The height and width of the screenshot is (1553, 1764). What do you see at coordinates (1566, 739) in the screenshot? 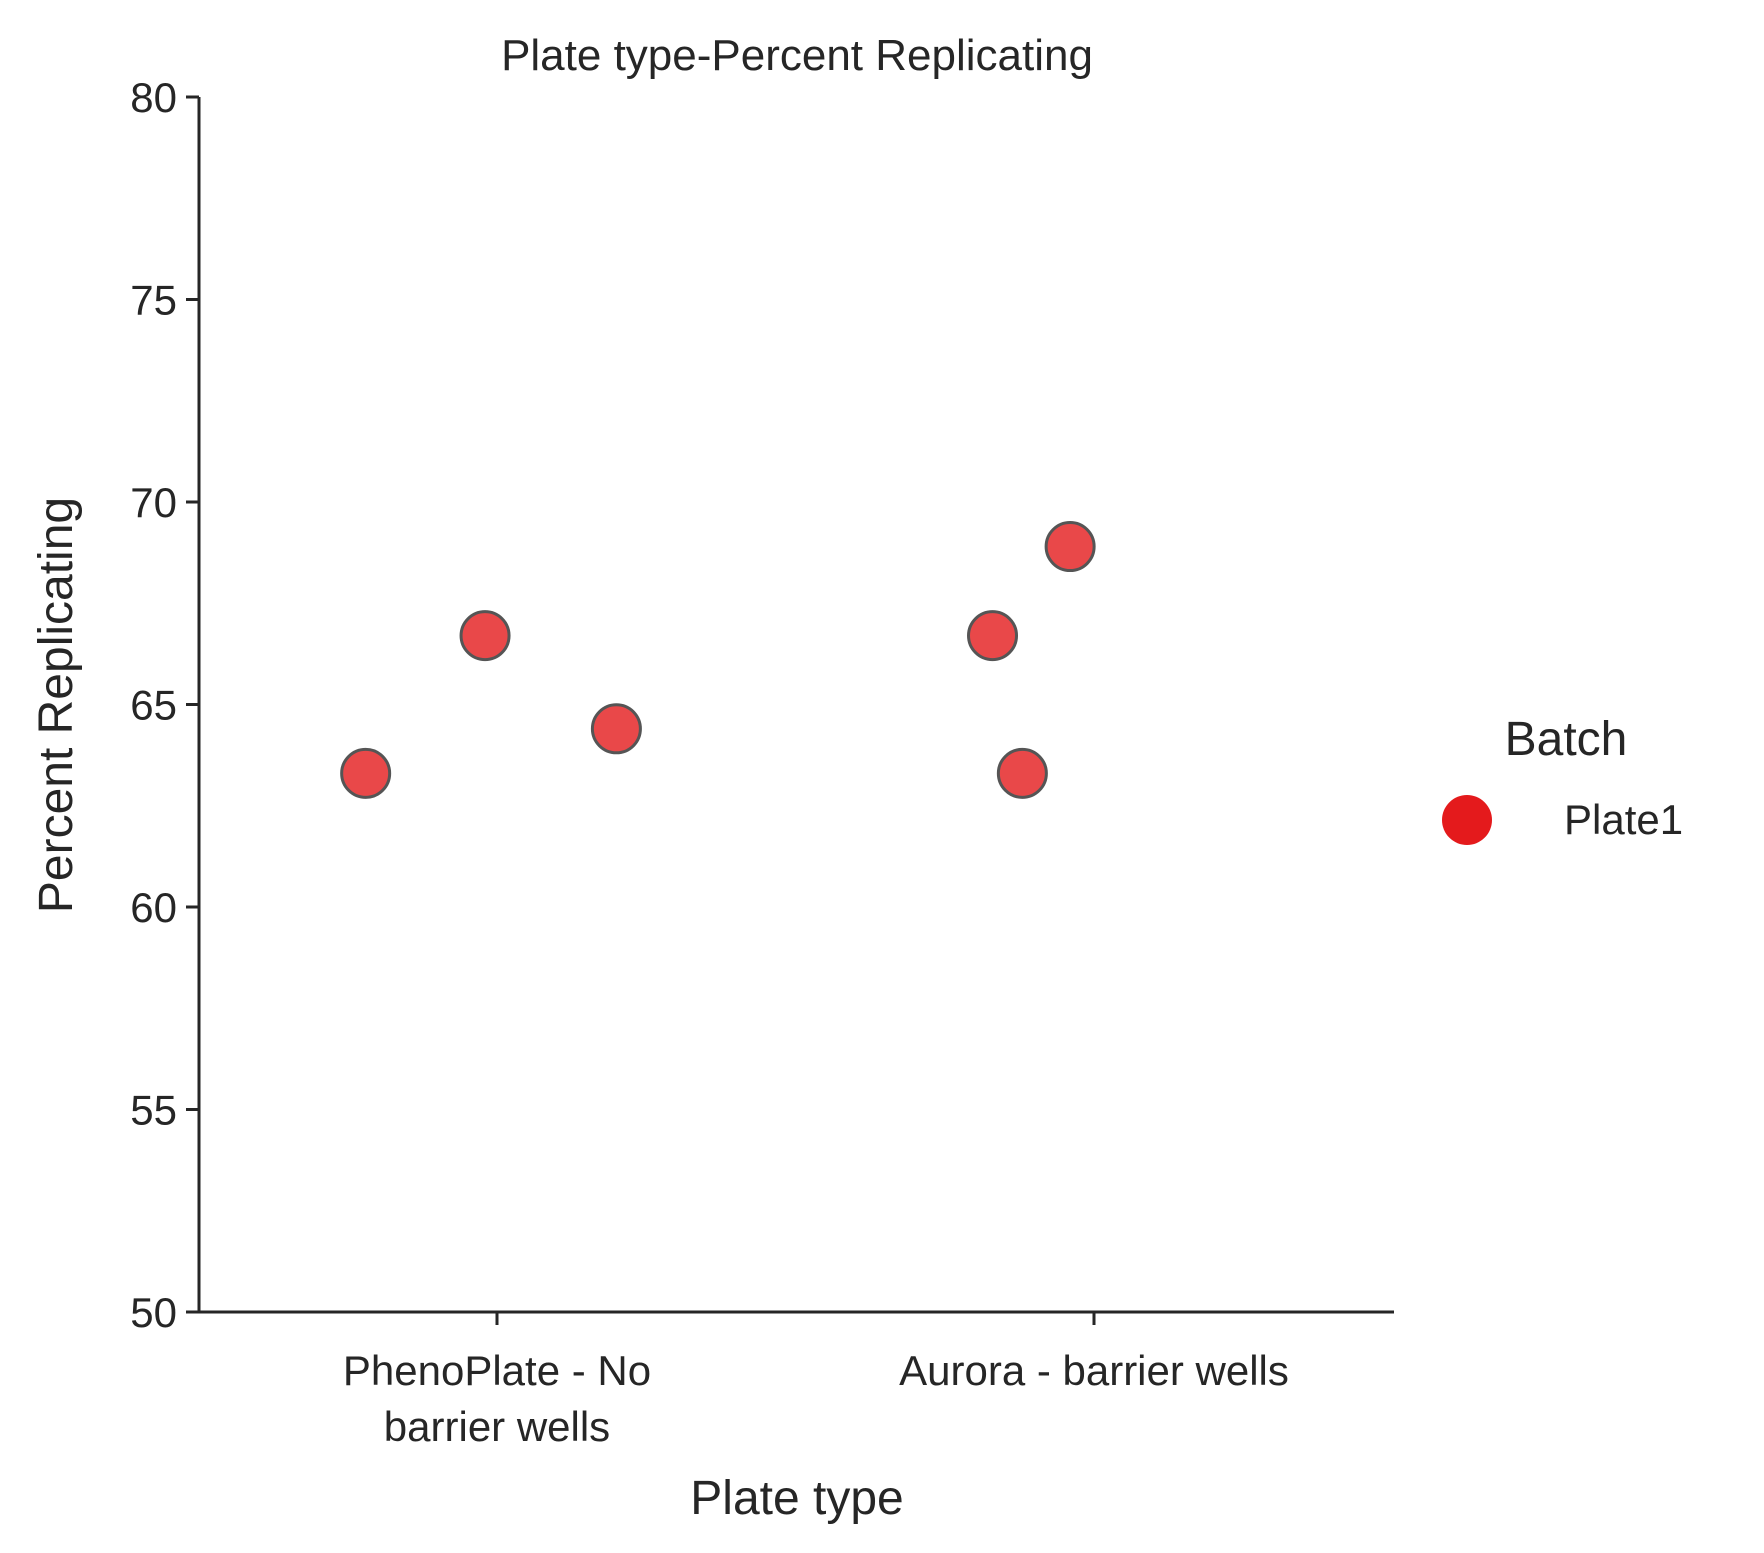
I see `legend-title: Batch` at bounding box center [1566, 739].